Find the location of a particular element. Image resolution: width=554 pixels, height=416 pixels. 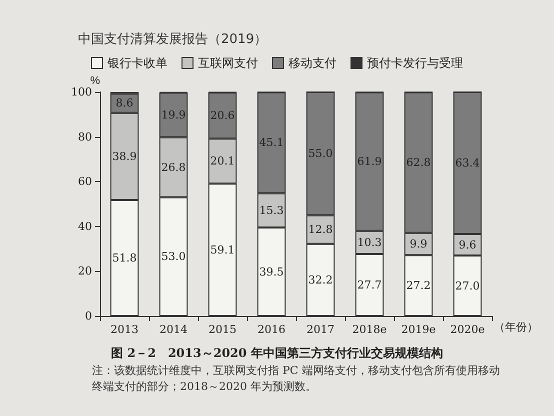

x-tick-label: 2013 is located at coordinates (124, 329).